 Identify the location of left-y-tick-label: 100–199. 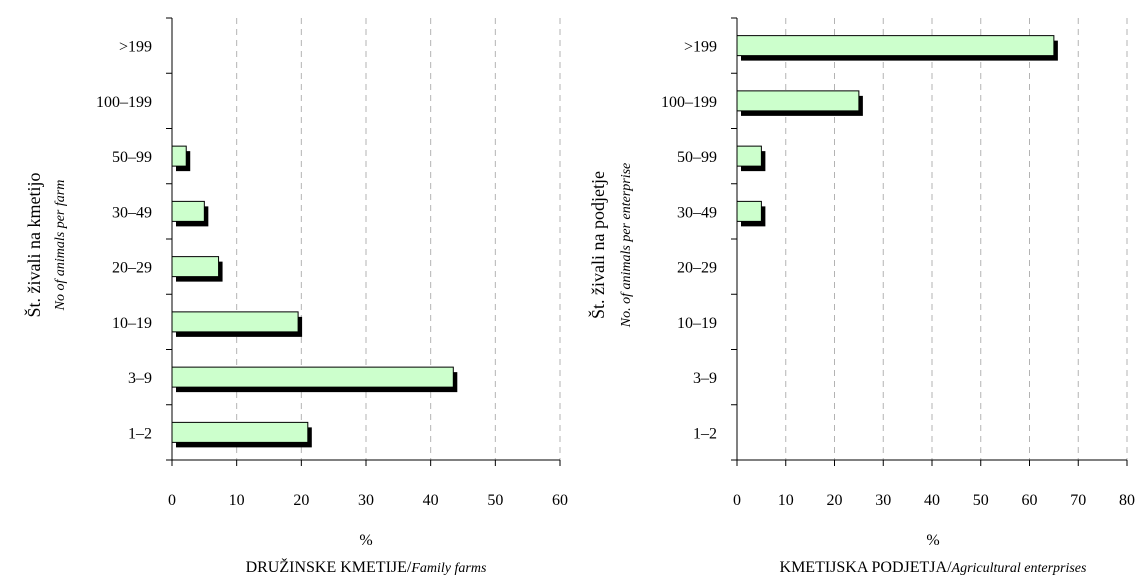
(124, 102).